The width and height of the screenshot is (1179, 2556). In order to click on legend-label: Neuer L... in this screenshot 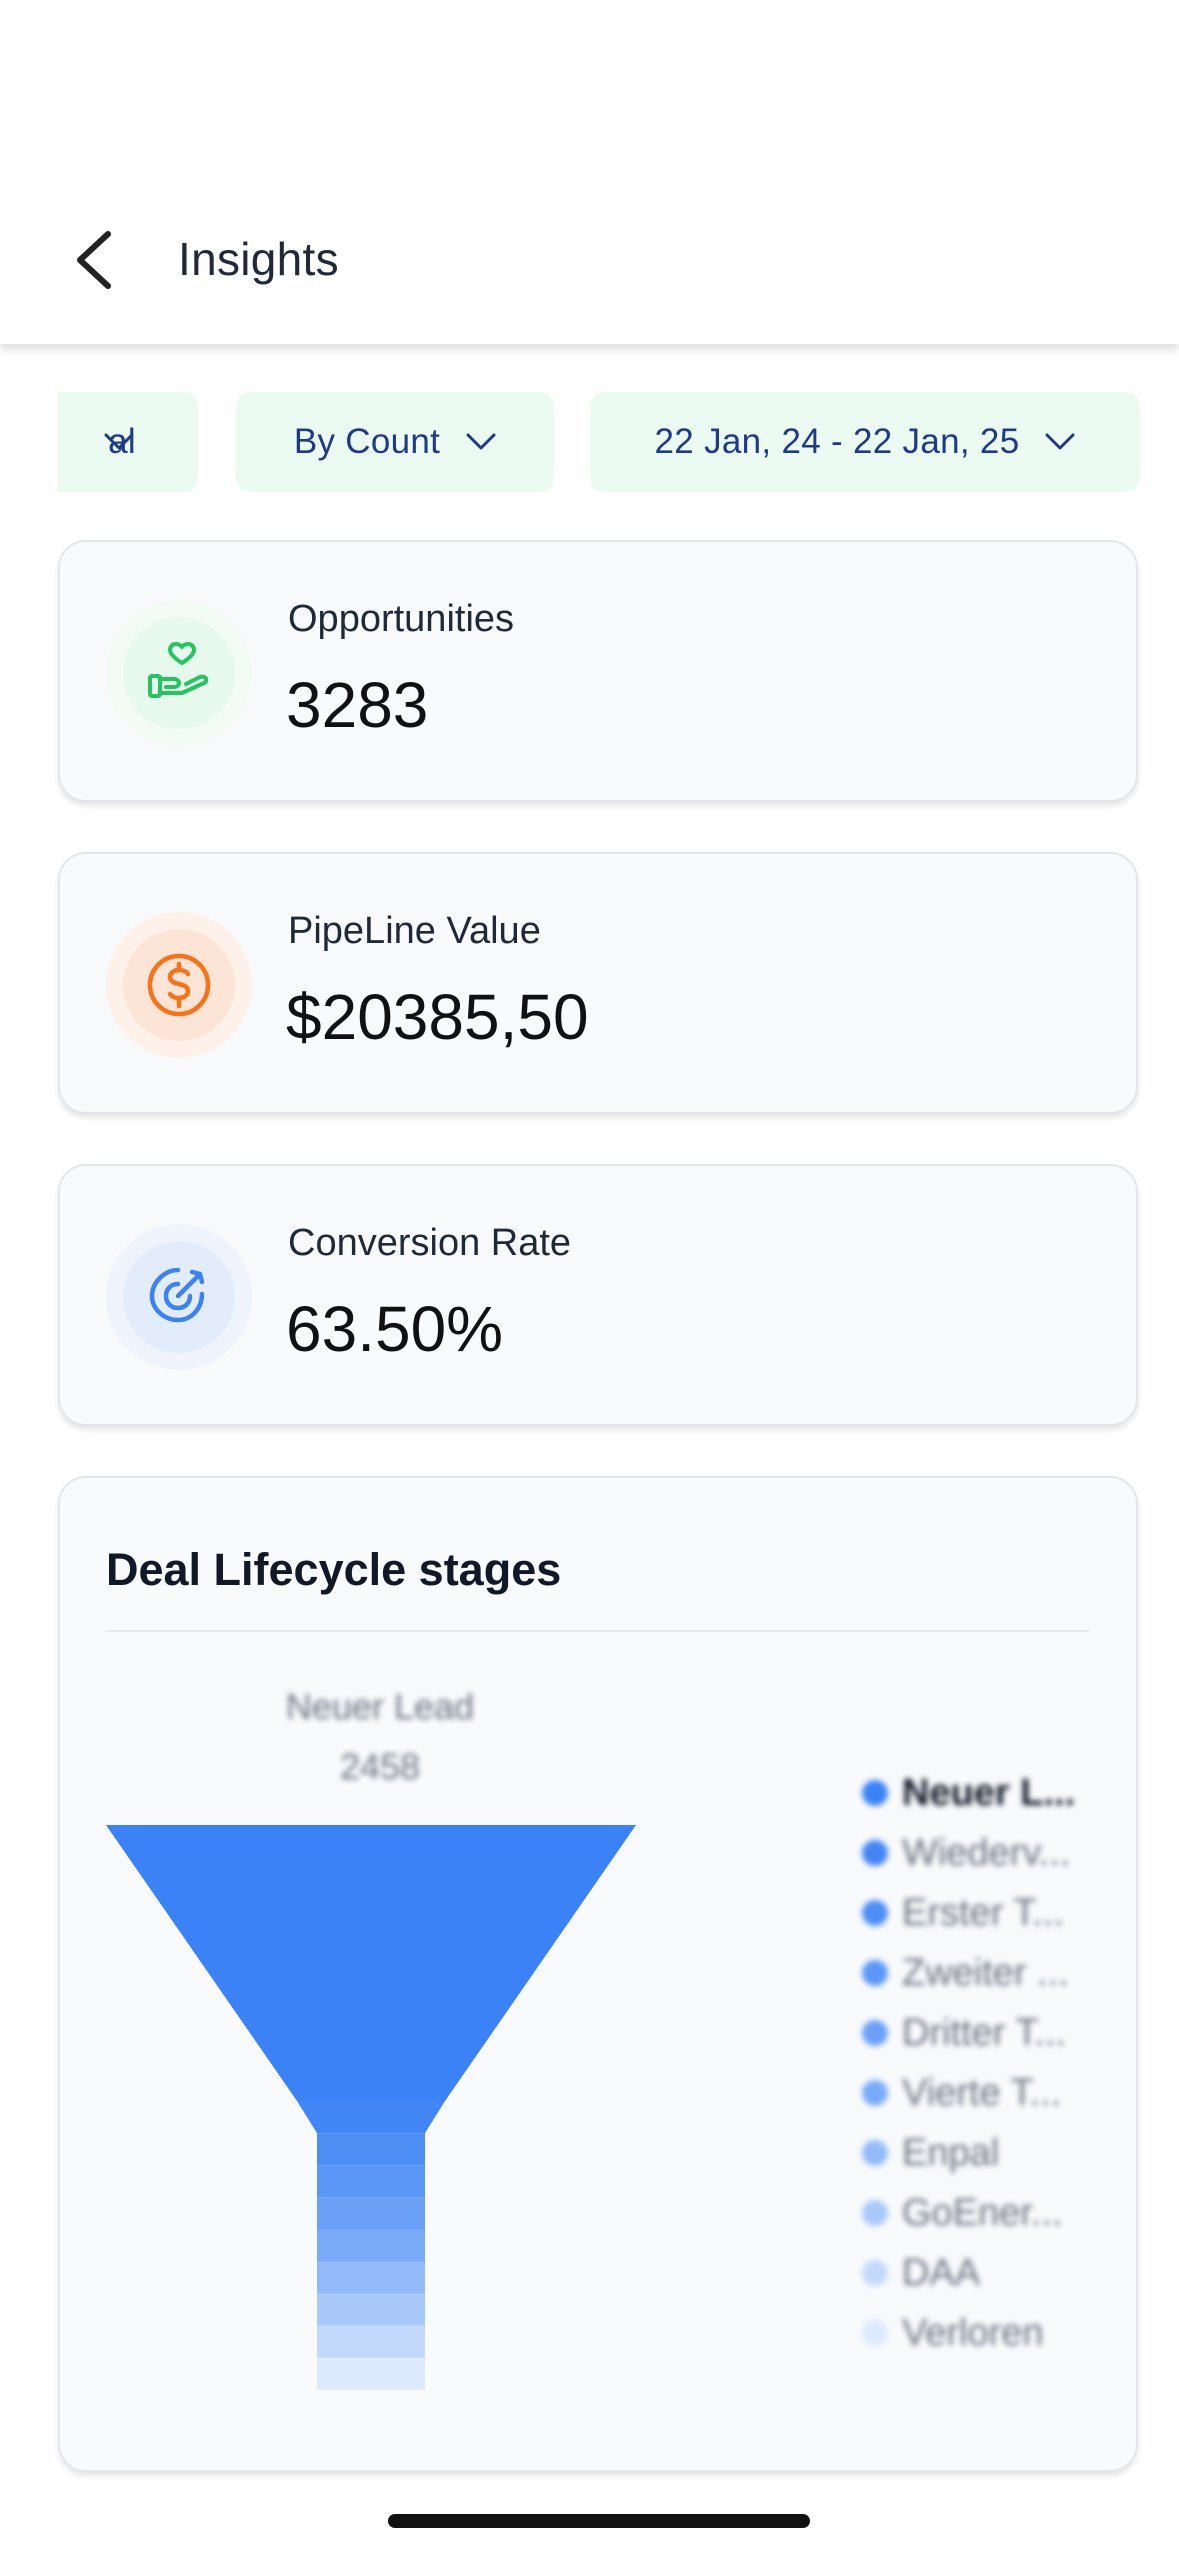, I will do `click(989, 1792)`.